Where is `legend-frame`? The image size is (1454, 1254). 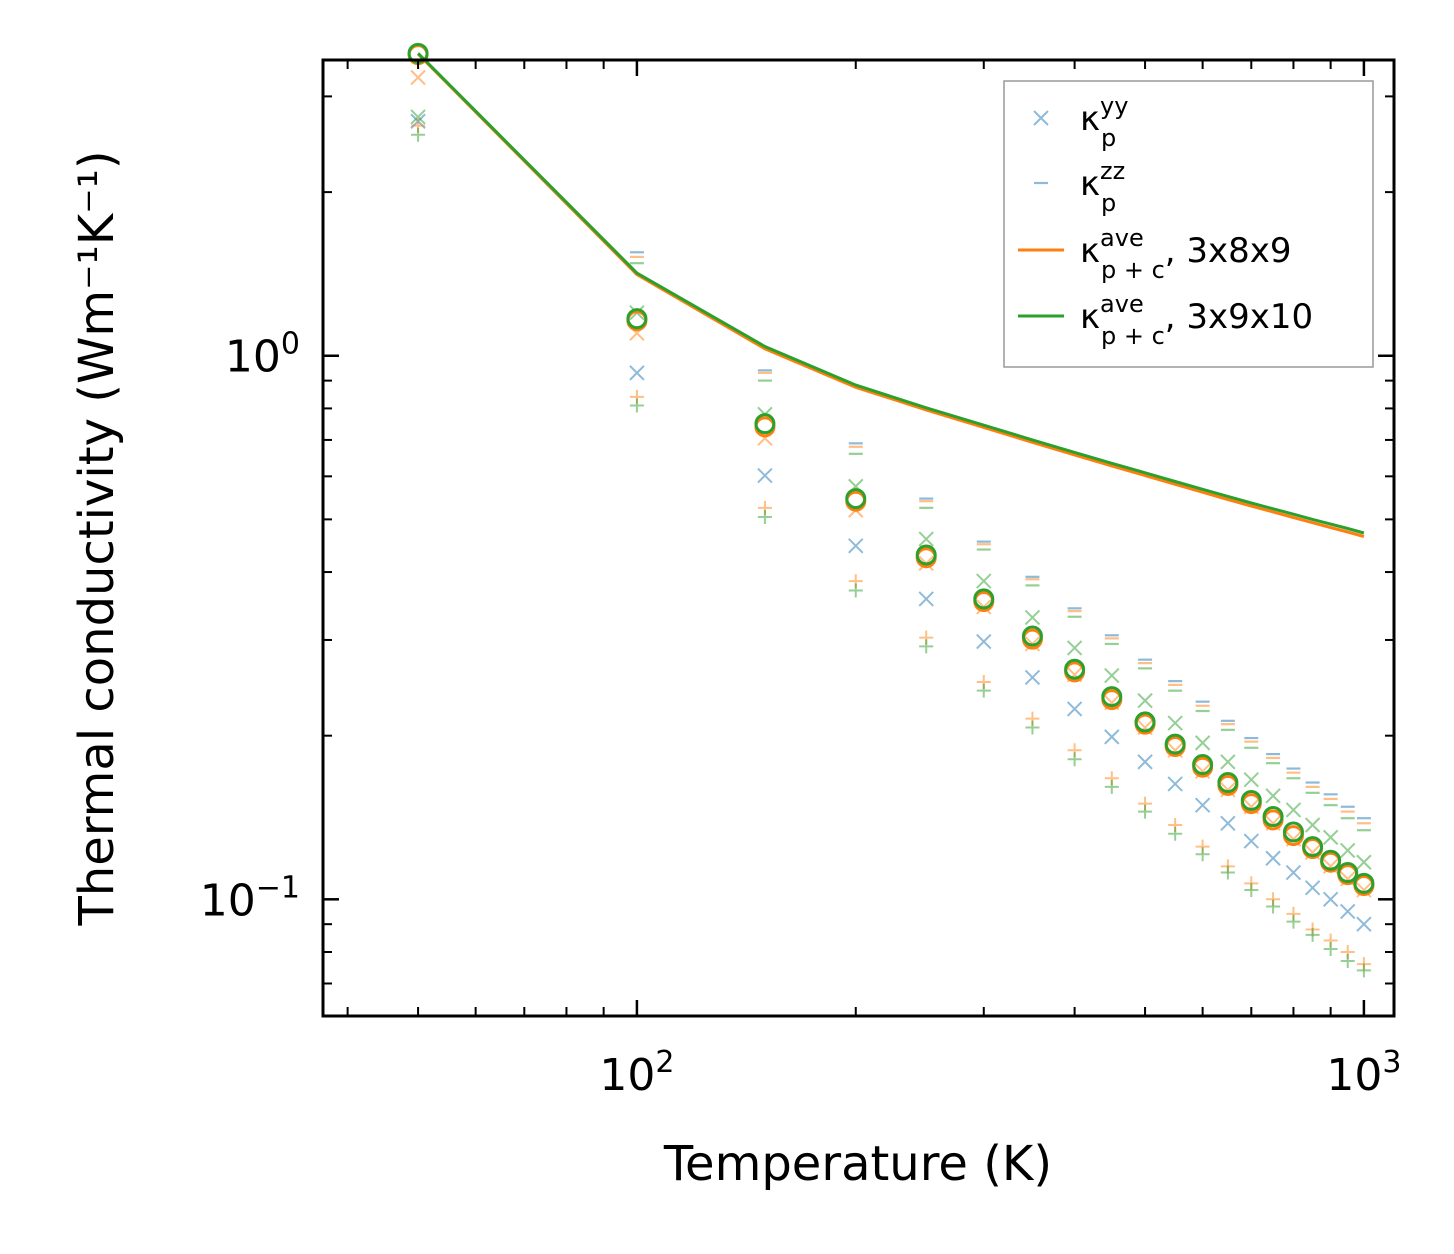
legend-frame is located at coordinates (1188, 224).